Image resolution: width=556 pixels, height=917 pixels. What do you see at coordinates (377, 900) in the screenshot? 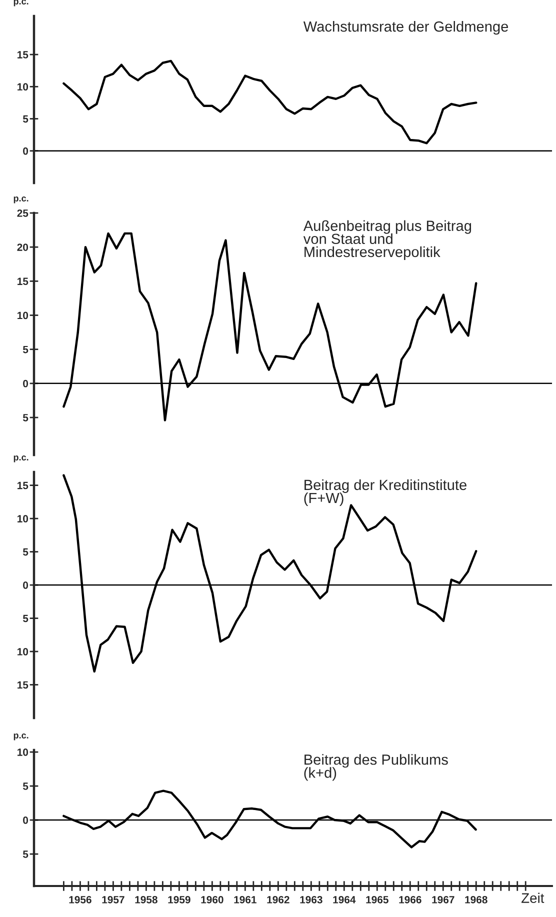
I see `x-tick-label: 1965` at bounding box center [377, 900].